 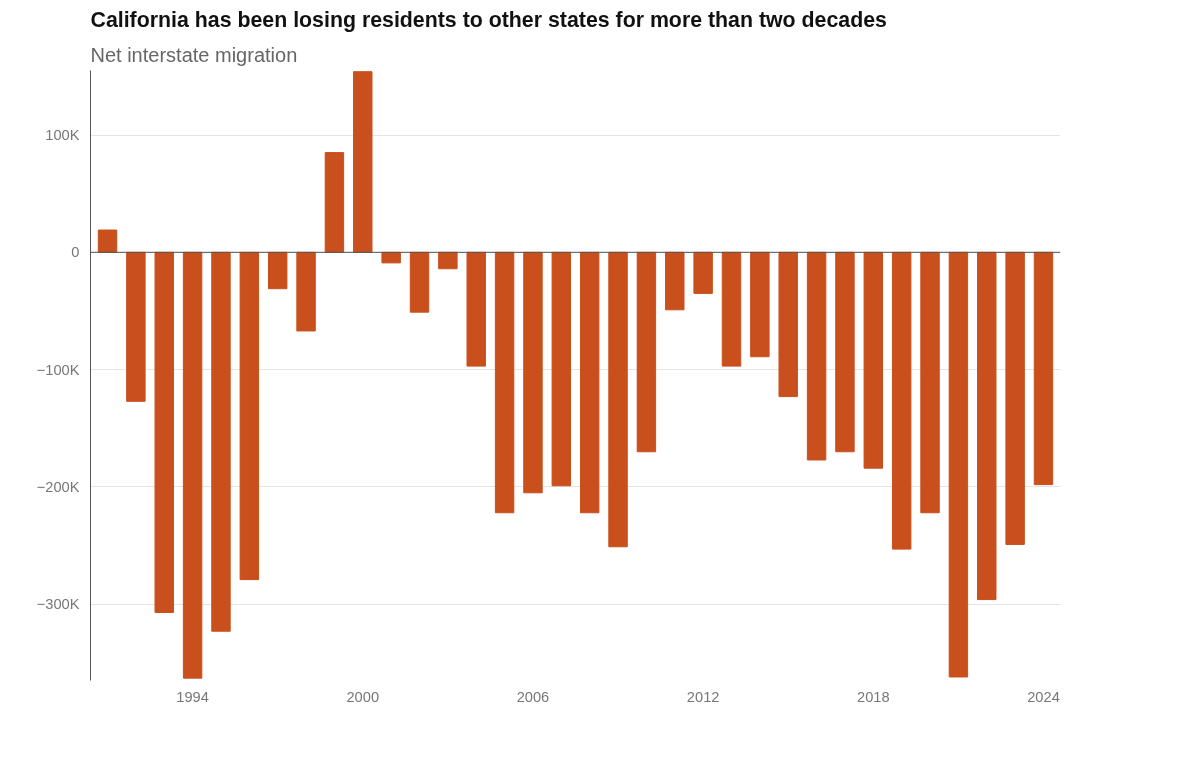 I want to click on x-tick-label: 2000, so click(x=363, y=696).